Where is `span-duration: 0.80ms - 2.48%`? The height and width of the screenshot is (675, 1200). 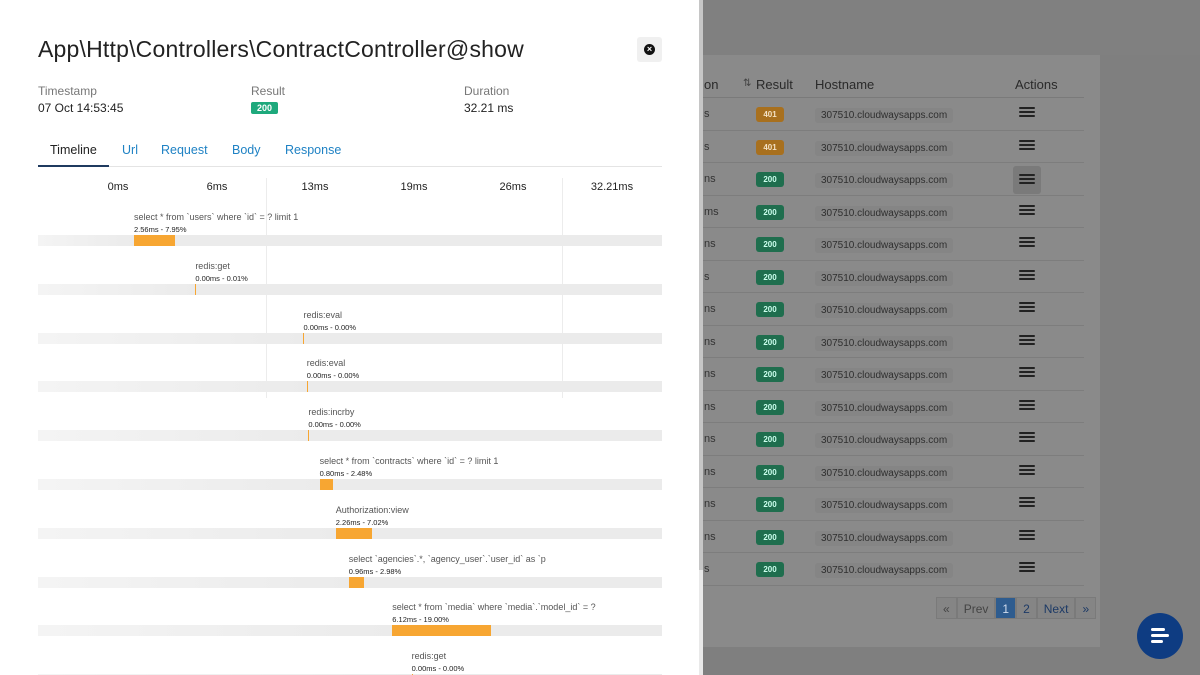
span-duration: 0.80ms - 2.48% is located at coordinates (346, 473).